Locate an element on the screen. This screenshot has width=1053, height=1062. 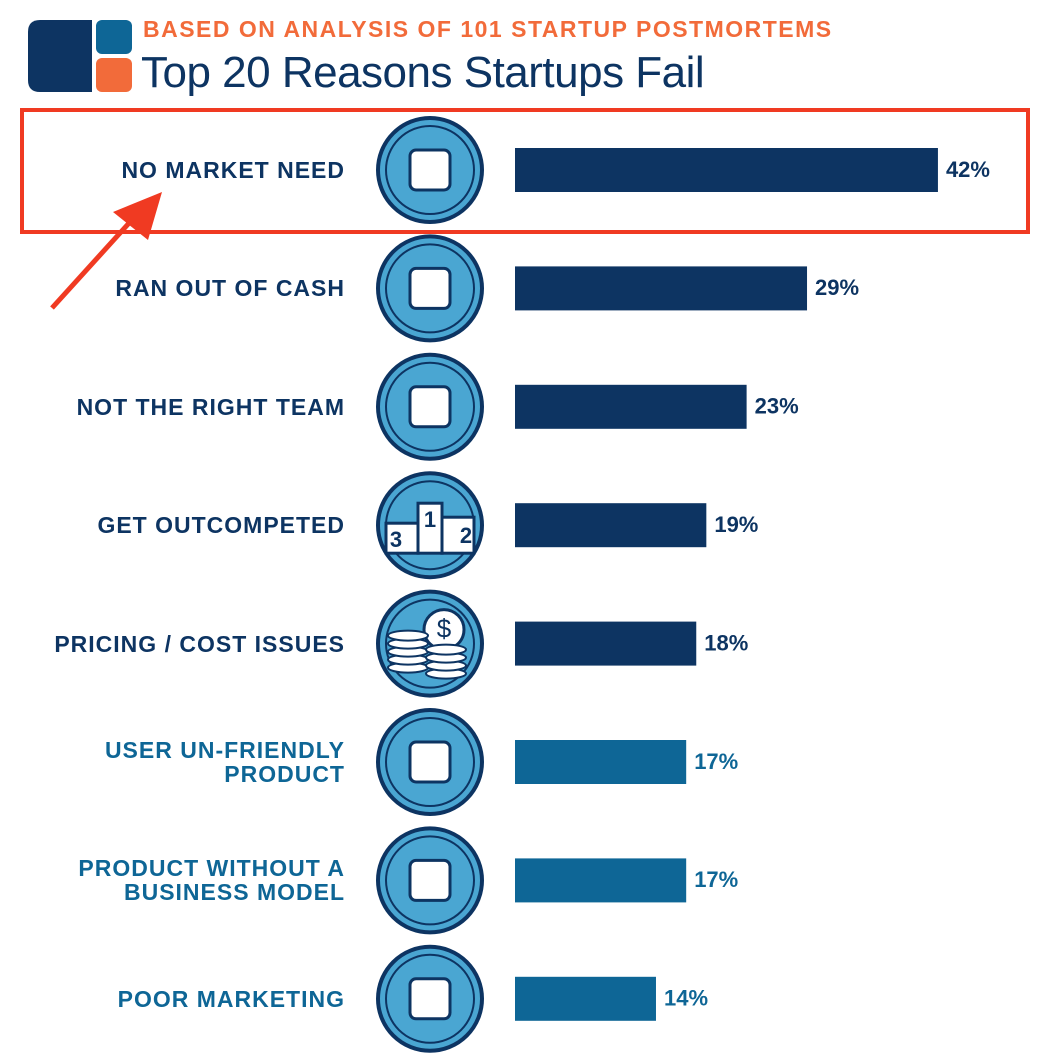
value-label: 19% is located at coordinates (736, 524).